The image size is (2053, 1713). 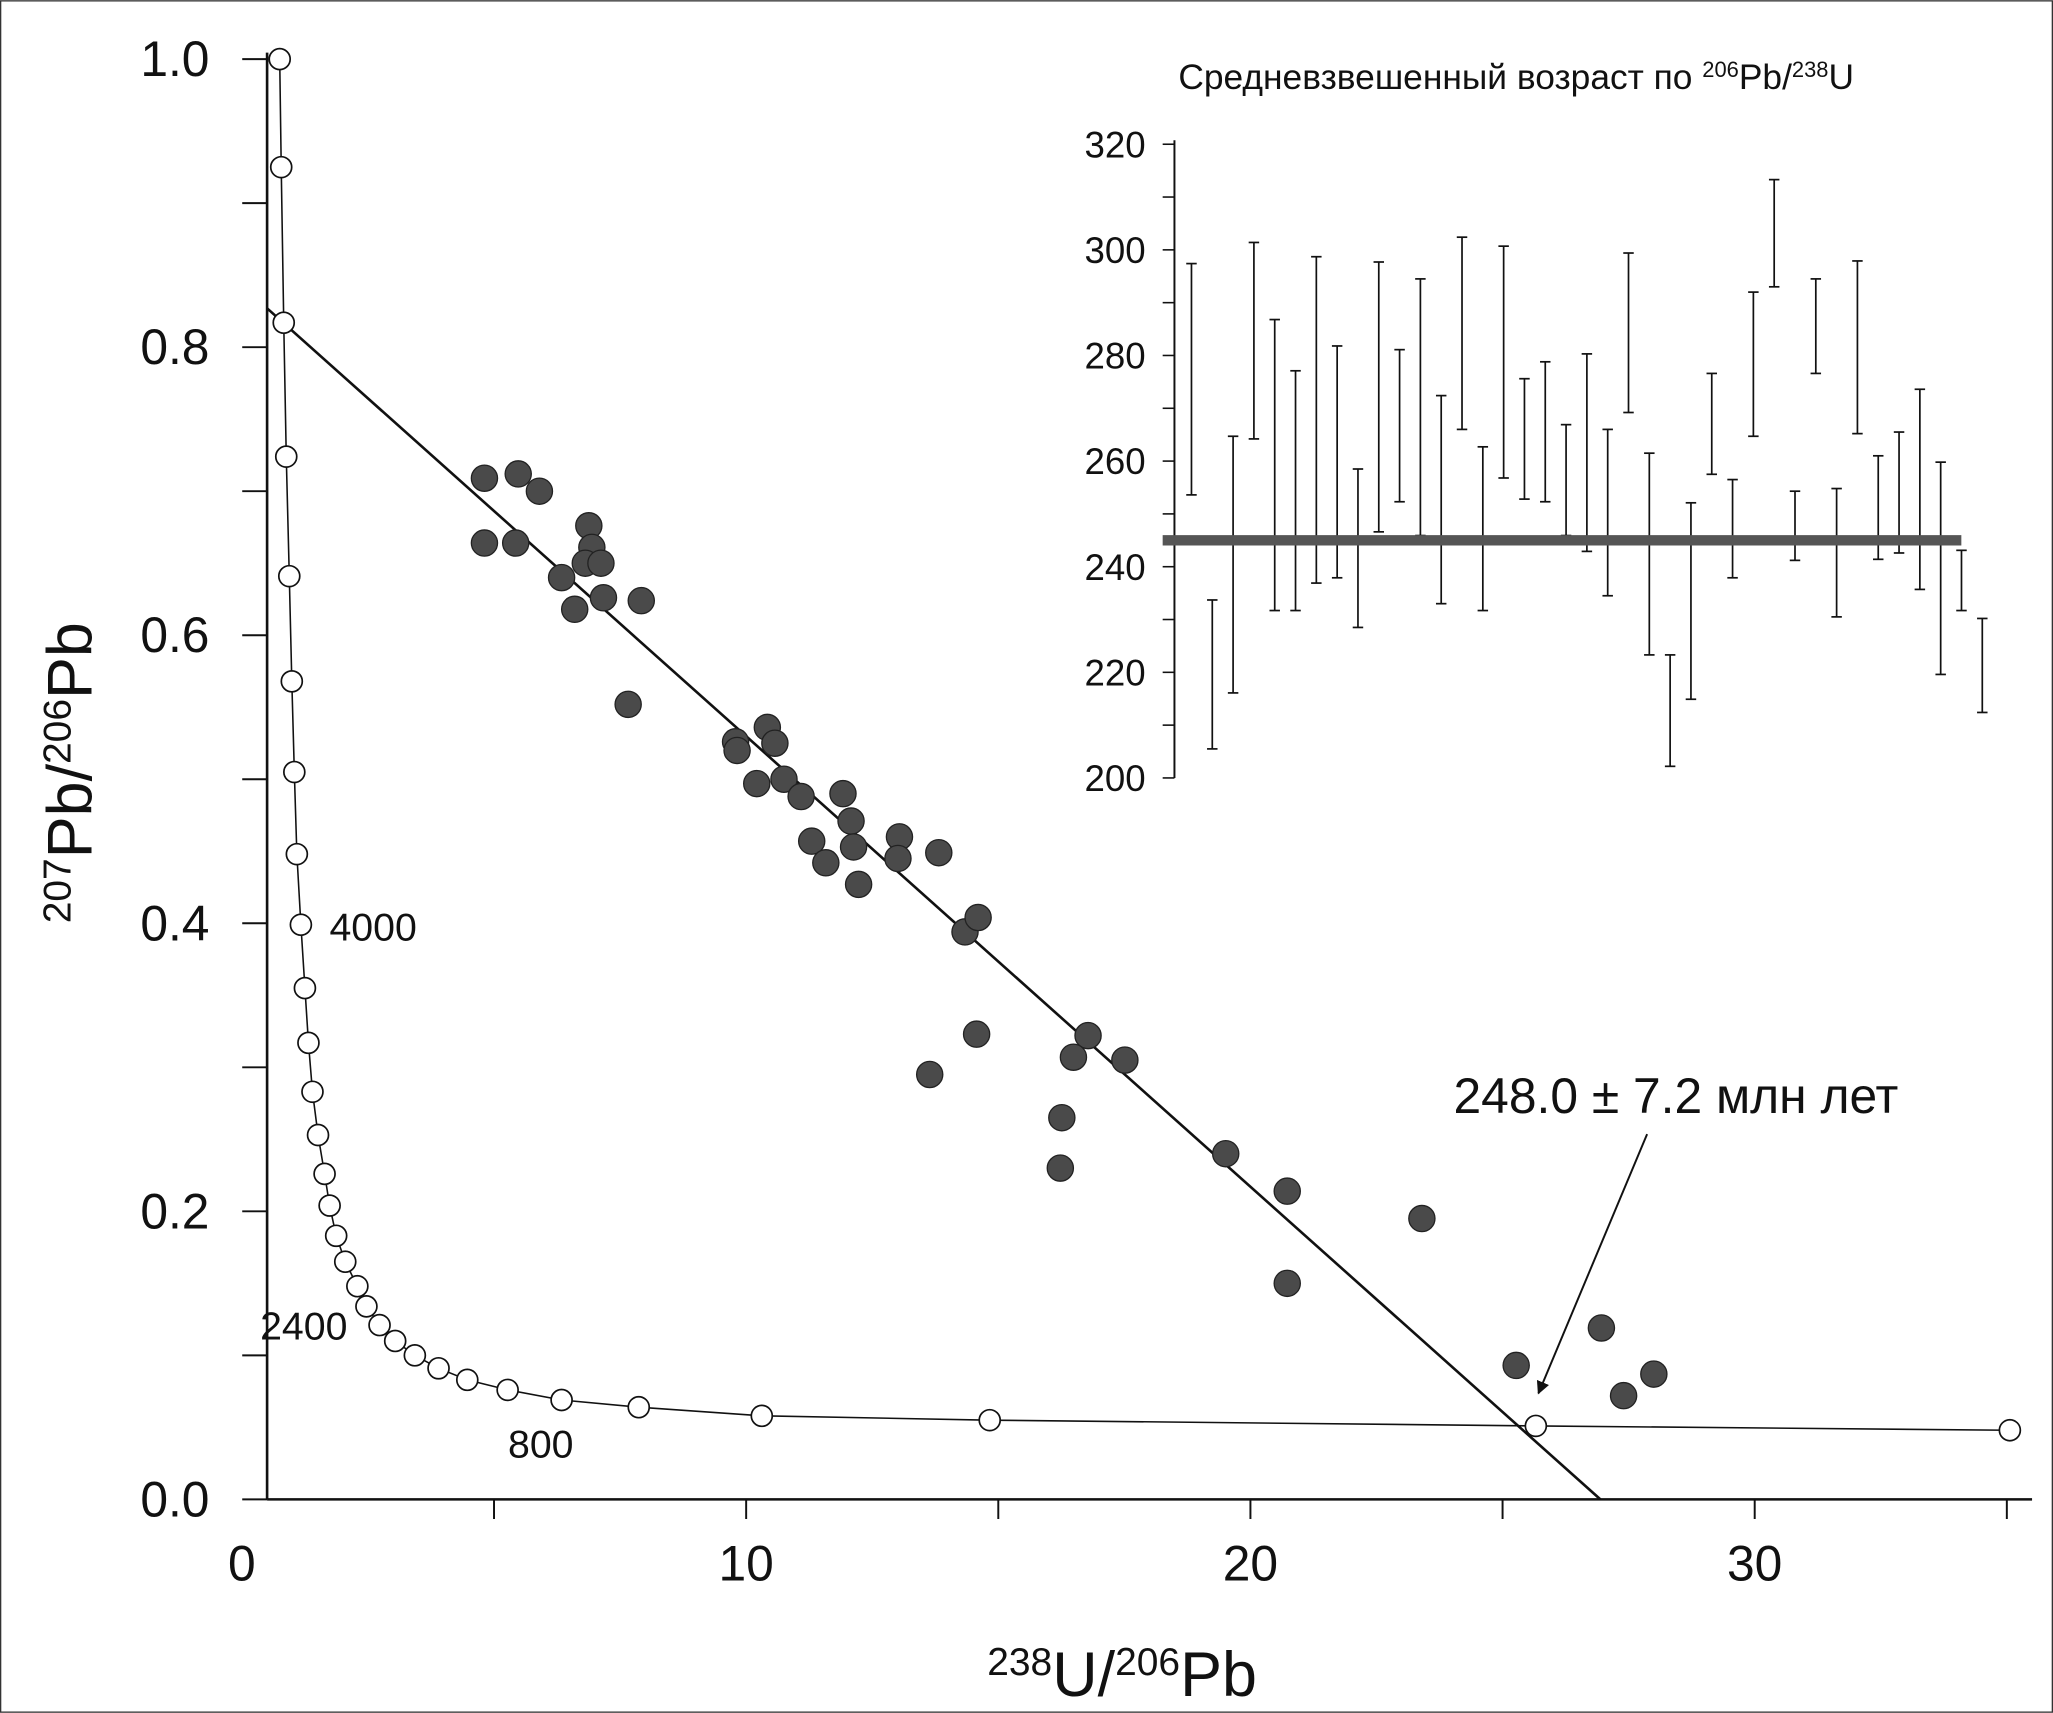 I want to click on inset-title-part: U, so click(x=1841, y=77).